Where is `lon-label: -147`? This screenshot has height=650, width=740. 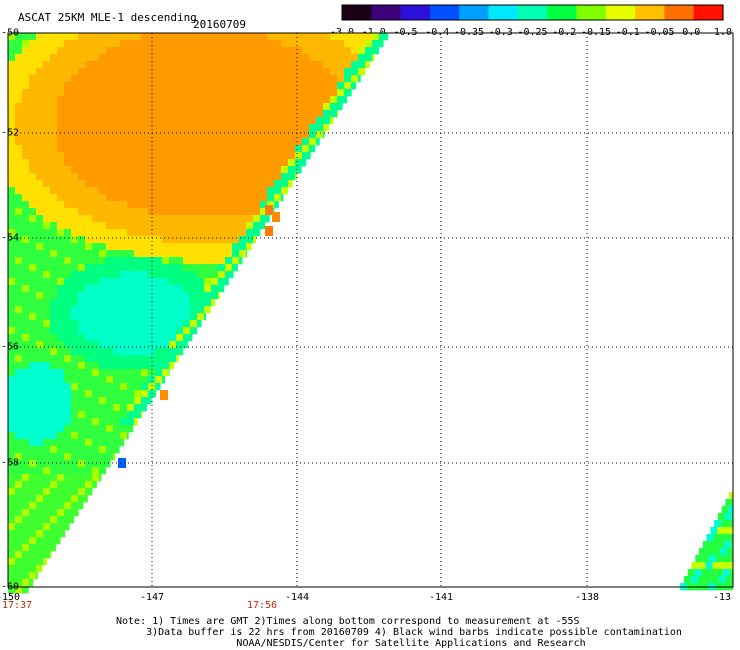
lon-label: -147 is located at coordinates (152, 597).